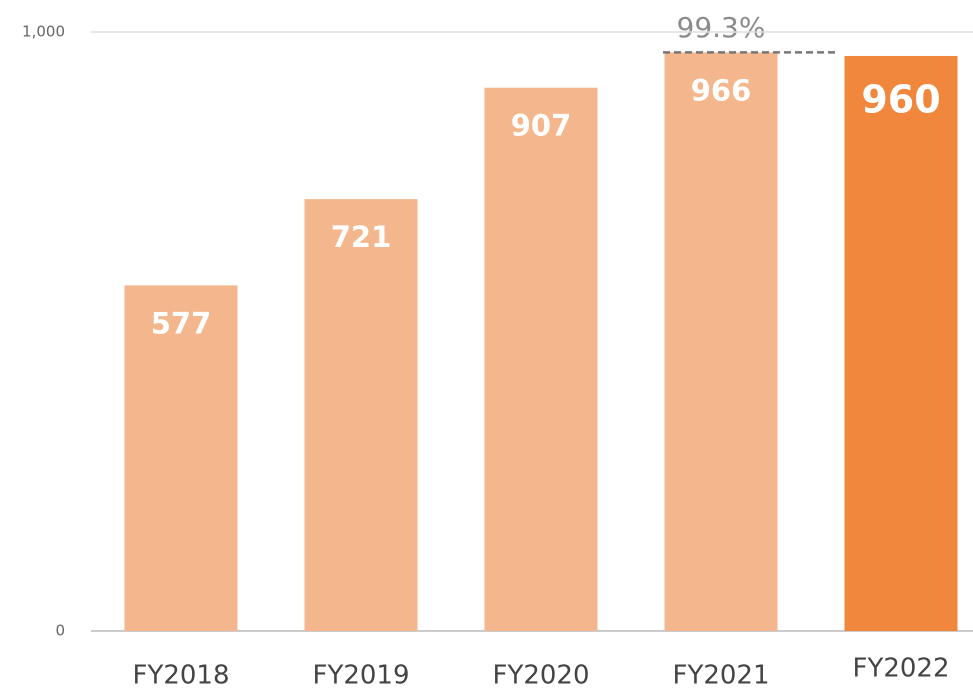 This screenshot has height=688, width=973. I want to click on x-tick-label: FY2020, so click(540, 674).